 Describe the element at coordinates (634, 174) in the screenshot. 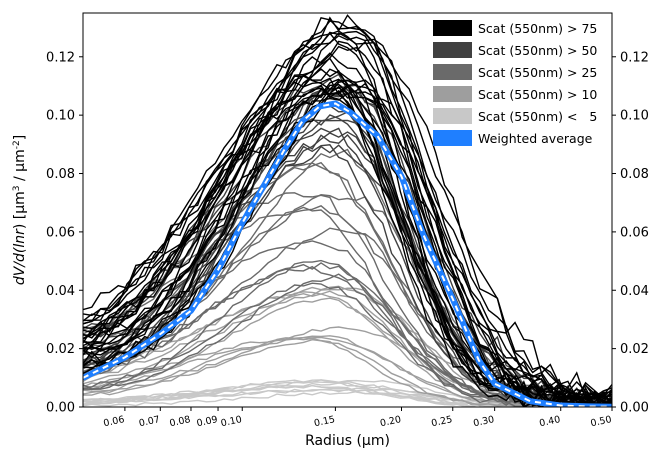

I see `y-tick-label-right: 0.08` at that location.